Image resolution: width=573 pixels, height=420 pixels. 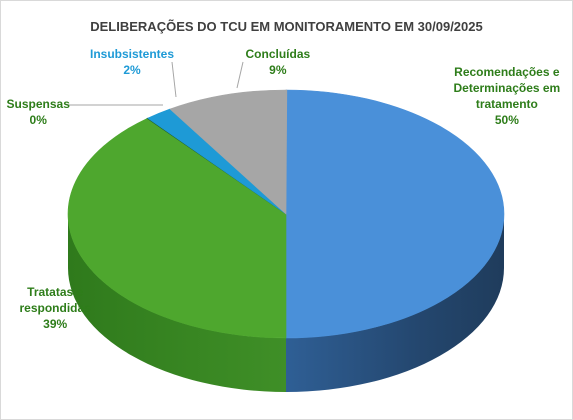 What do you see at coordinates (507, 72) in the screenshot?
I see `data-label-category: Recomendações e` at bounding box center [507, 72].